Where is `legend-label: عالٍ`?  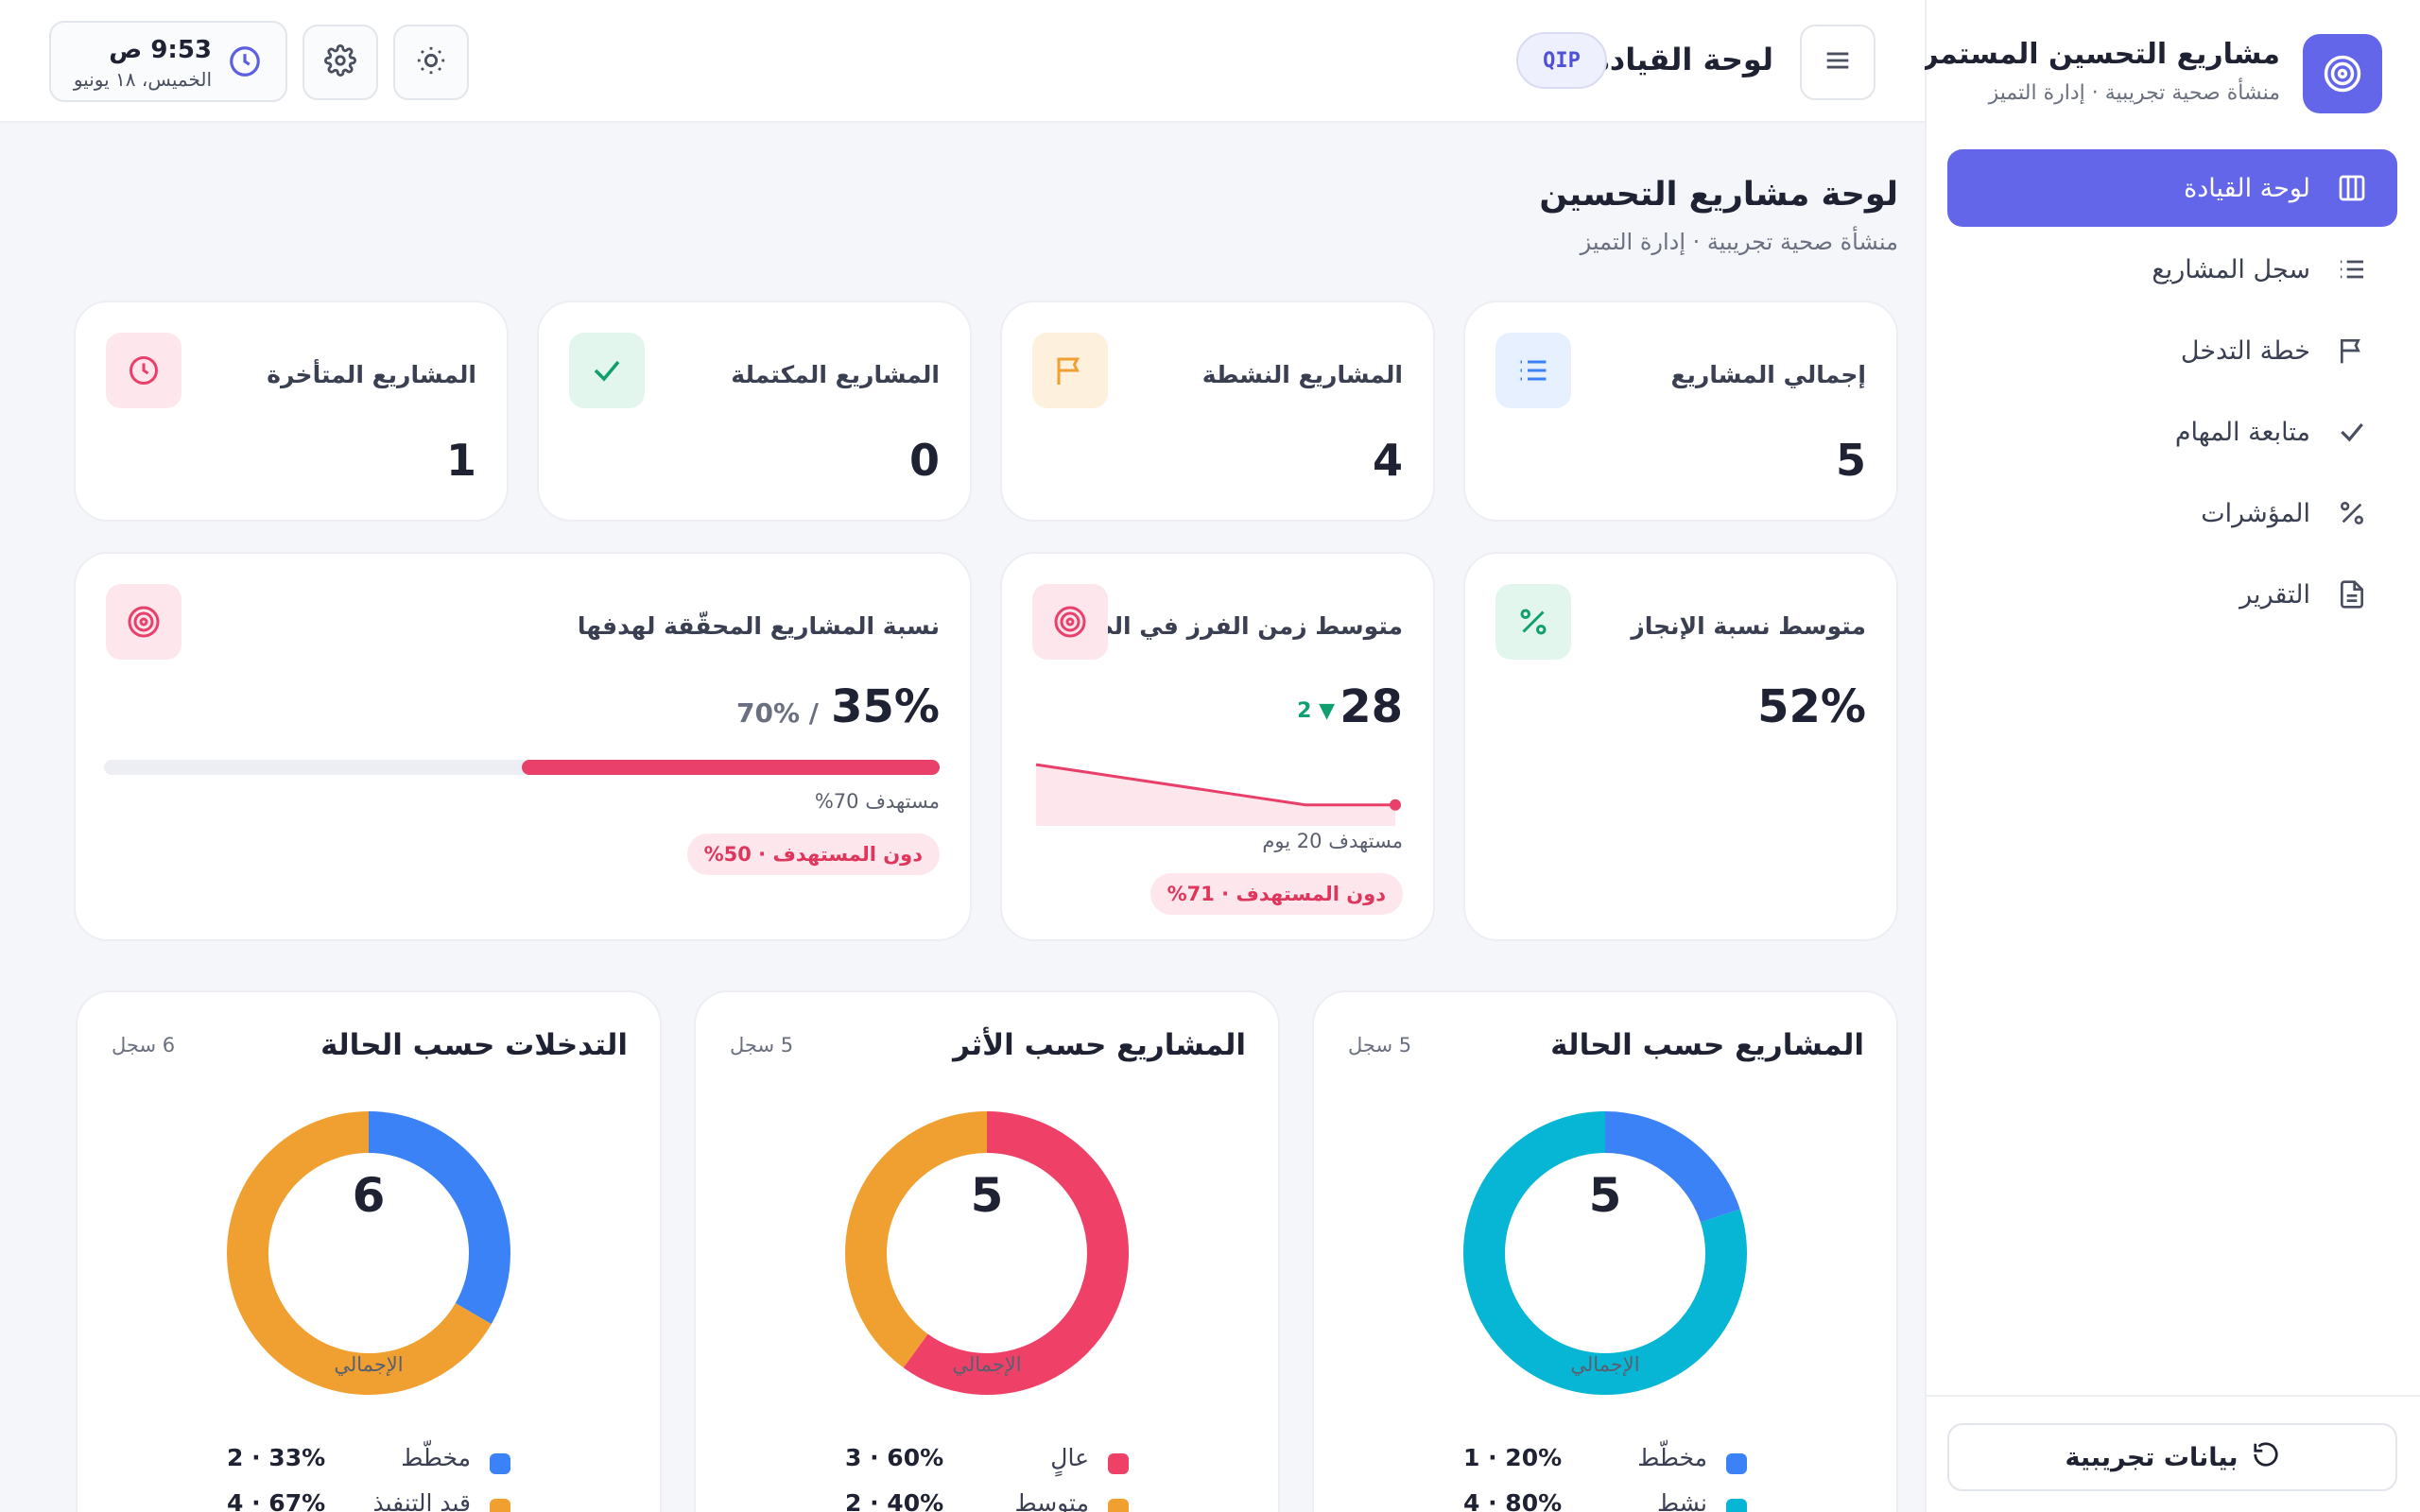
legend-label: عالٍ is located at coordinates (1069, 1457).